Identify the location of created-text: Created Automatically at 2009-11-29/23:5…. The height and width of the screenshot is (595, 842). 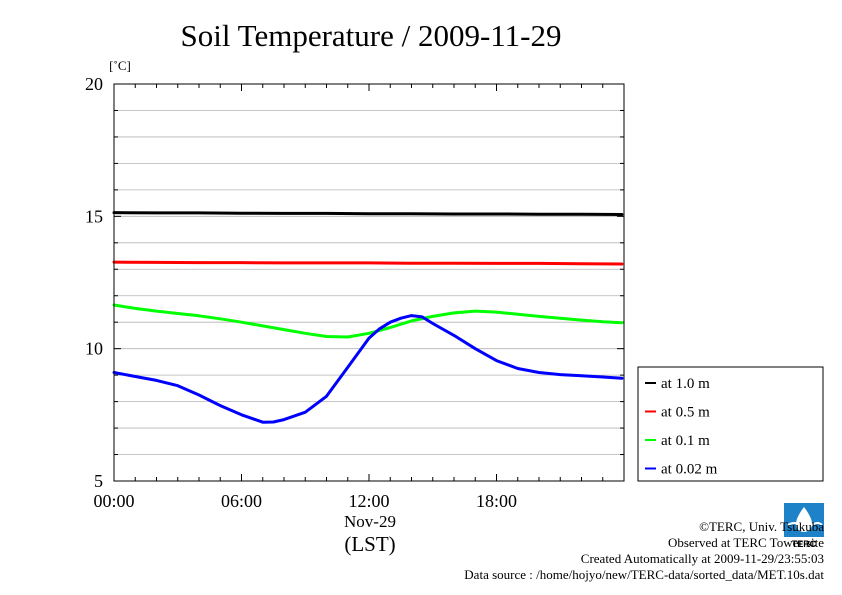
(702, 558).